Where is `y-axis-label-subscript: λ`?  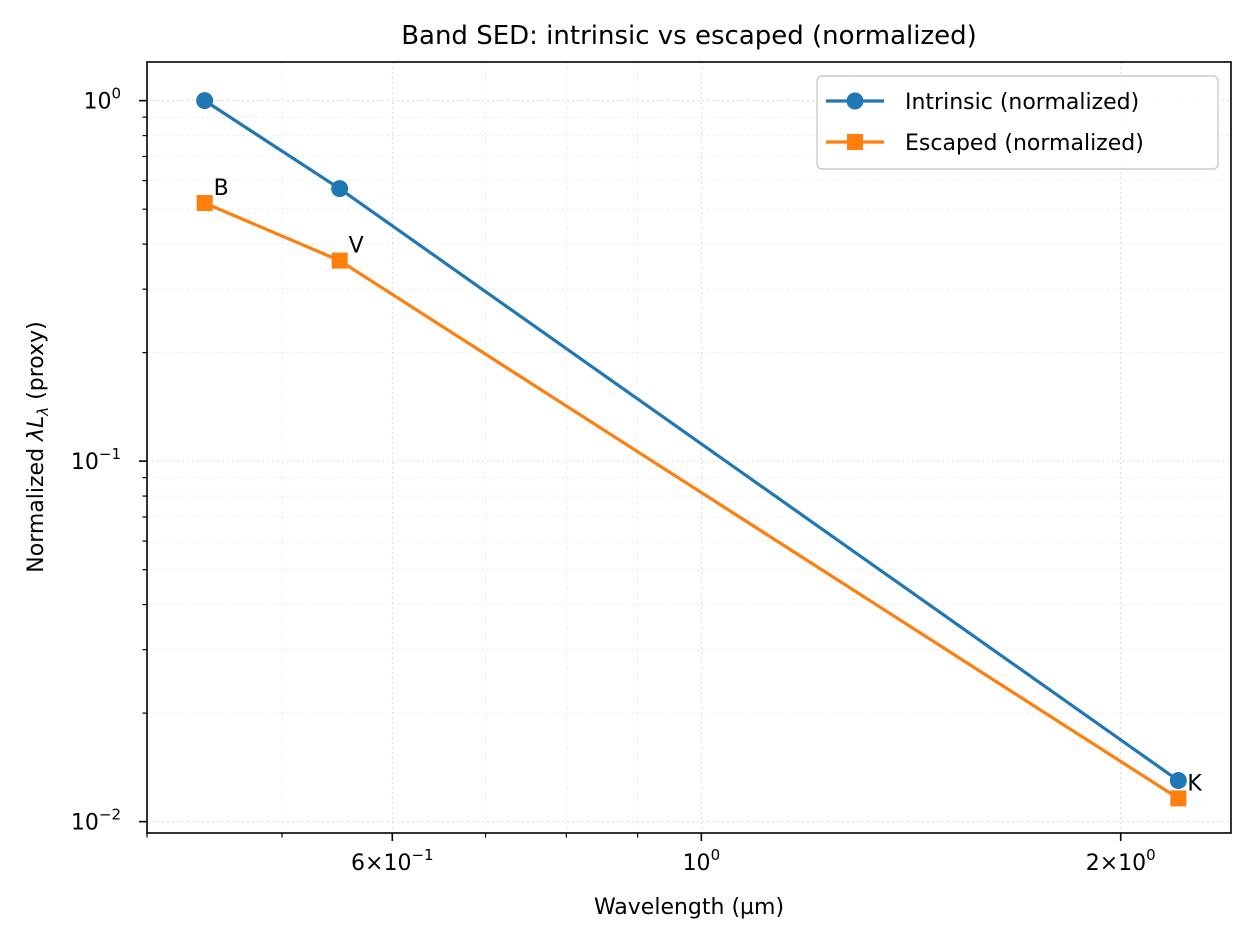
y-axis-label-subscript: λ is located at coordinates (43, 412).